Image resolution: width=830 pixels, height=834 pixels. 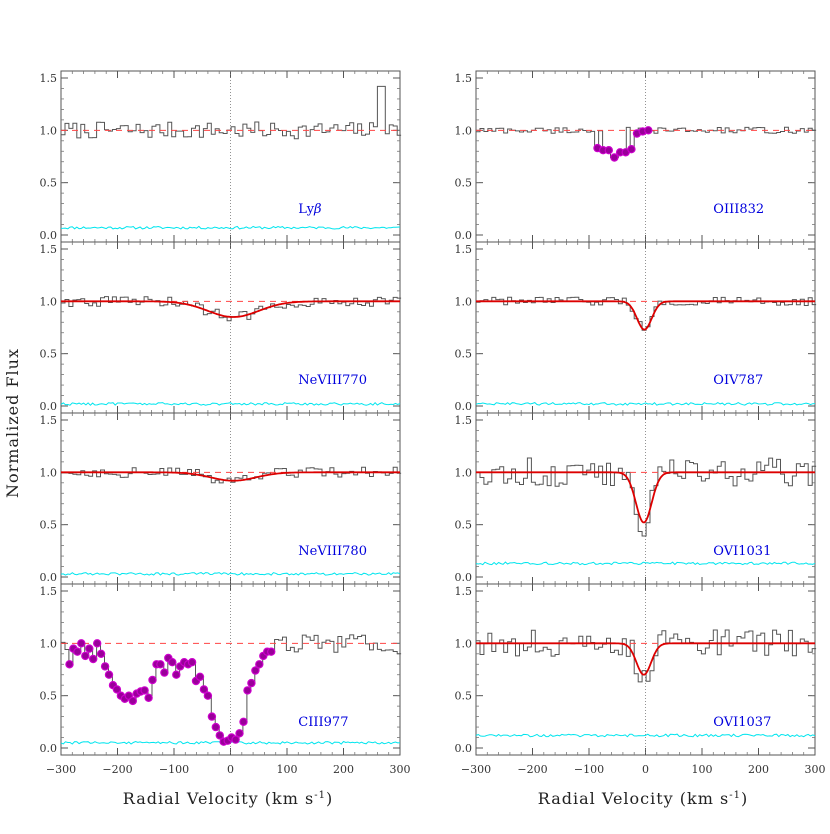 I want to click on ion-label-lyb: Lyβ, so click(x=309, y=209).